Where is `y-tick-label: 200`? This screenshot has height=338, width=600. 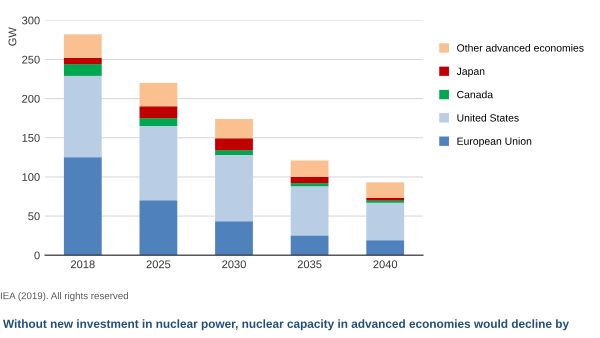
y-tick-label: 200 is located at coordinates (31, 98).